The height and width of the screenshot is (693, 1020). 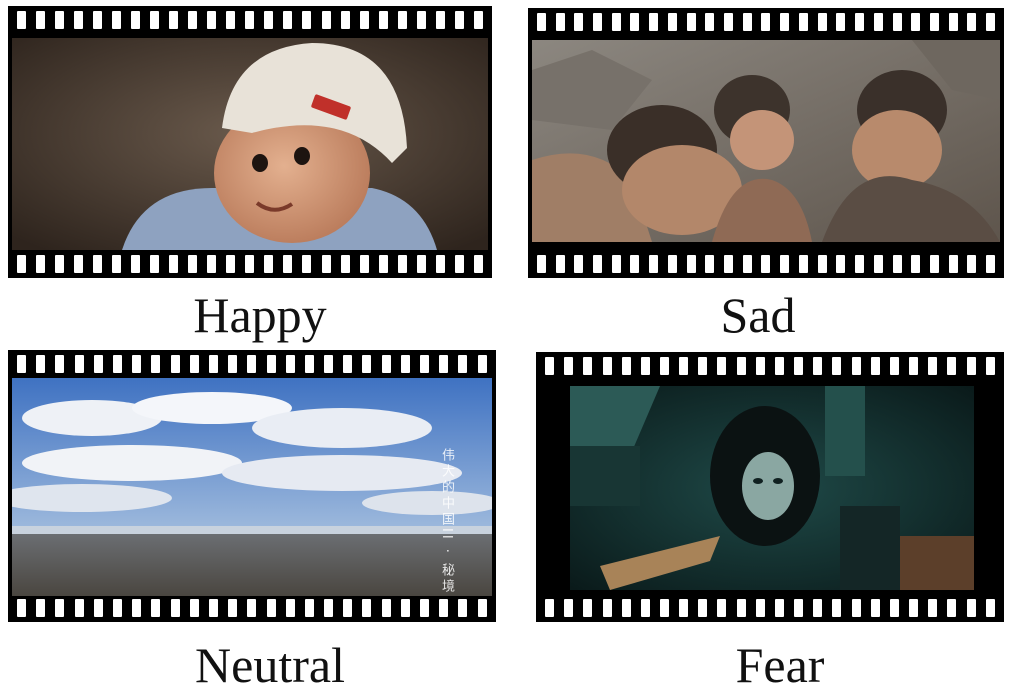 I want to click on frame-happy, so click(x=250, y=144).